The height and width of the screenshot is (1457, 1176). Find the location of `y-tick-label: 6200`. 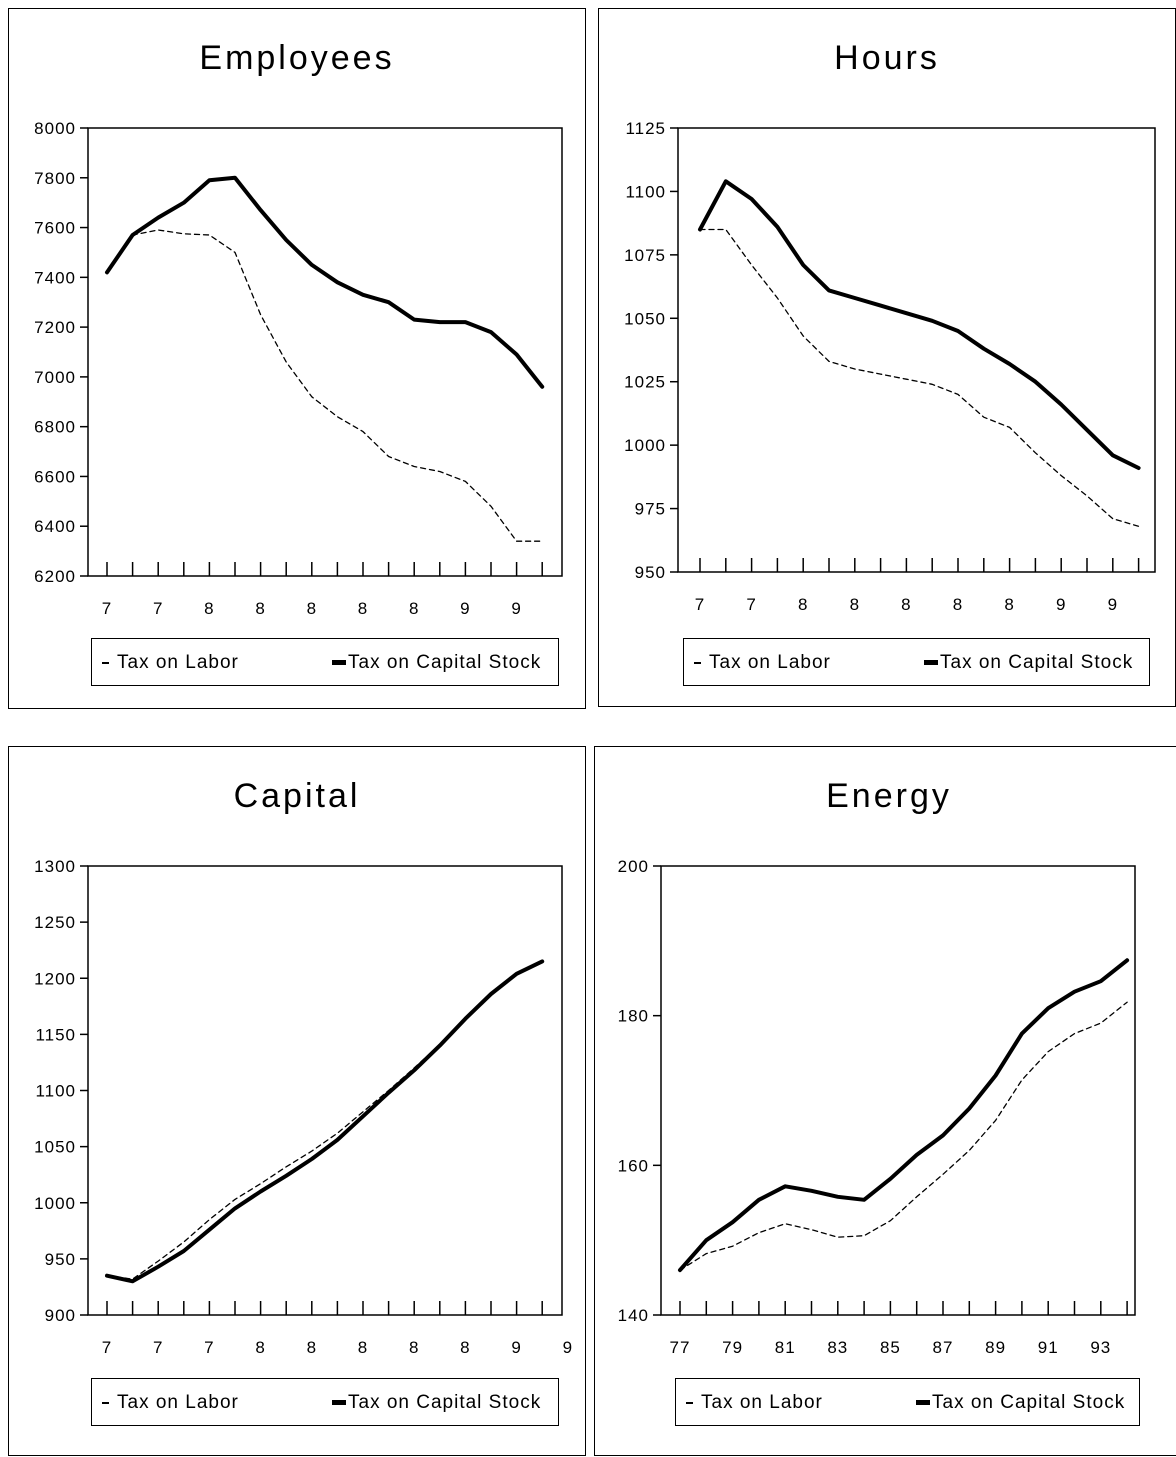

y-tick-label: 6200 is located at coordinates (55, 576).